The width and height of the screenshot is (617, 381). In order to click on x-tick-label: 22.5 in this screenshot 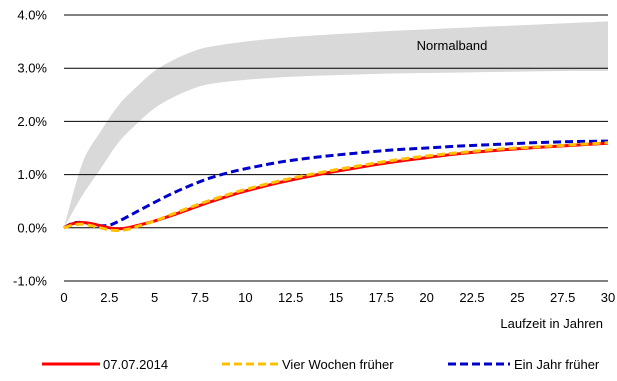, I will do `click(471, 297)`.